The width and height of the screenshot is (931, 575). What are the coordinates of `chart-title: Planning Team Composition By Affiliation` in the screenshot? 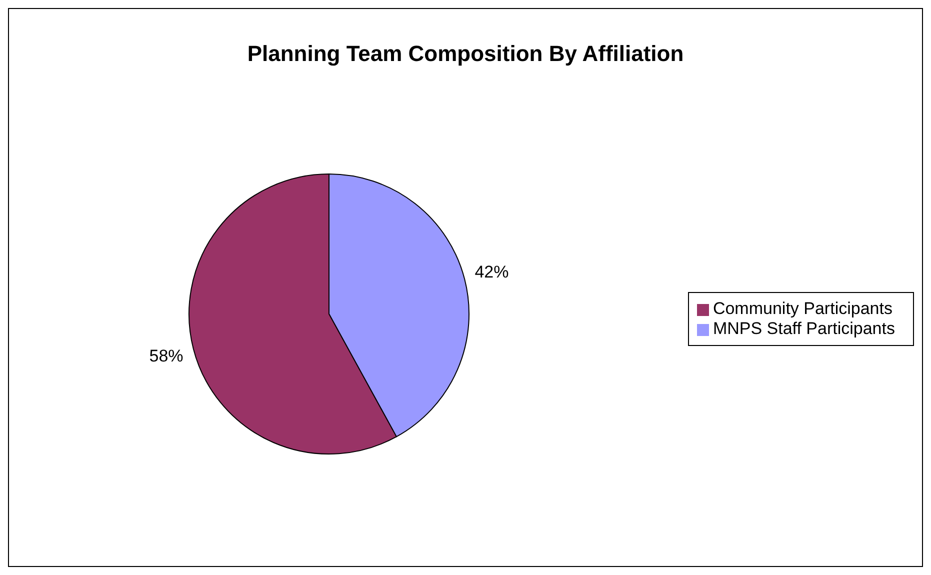 It's located at (465, 54).